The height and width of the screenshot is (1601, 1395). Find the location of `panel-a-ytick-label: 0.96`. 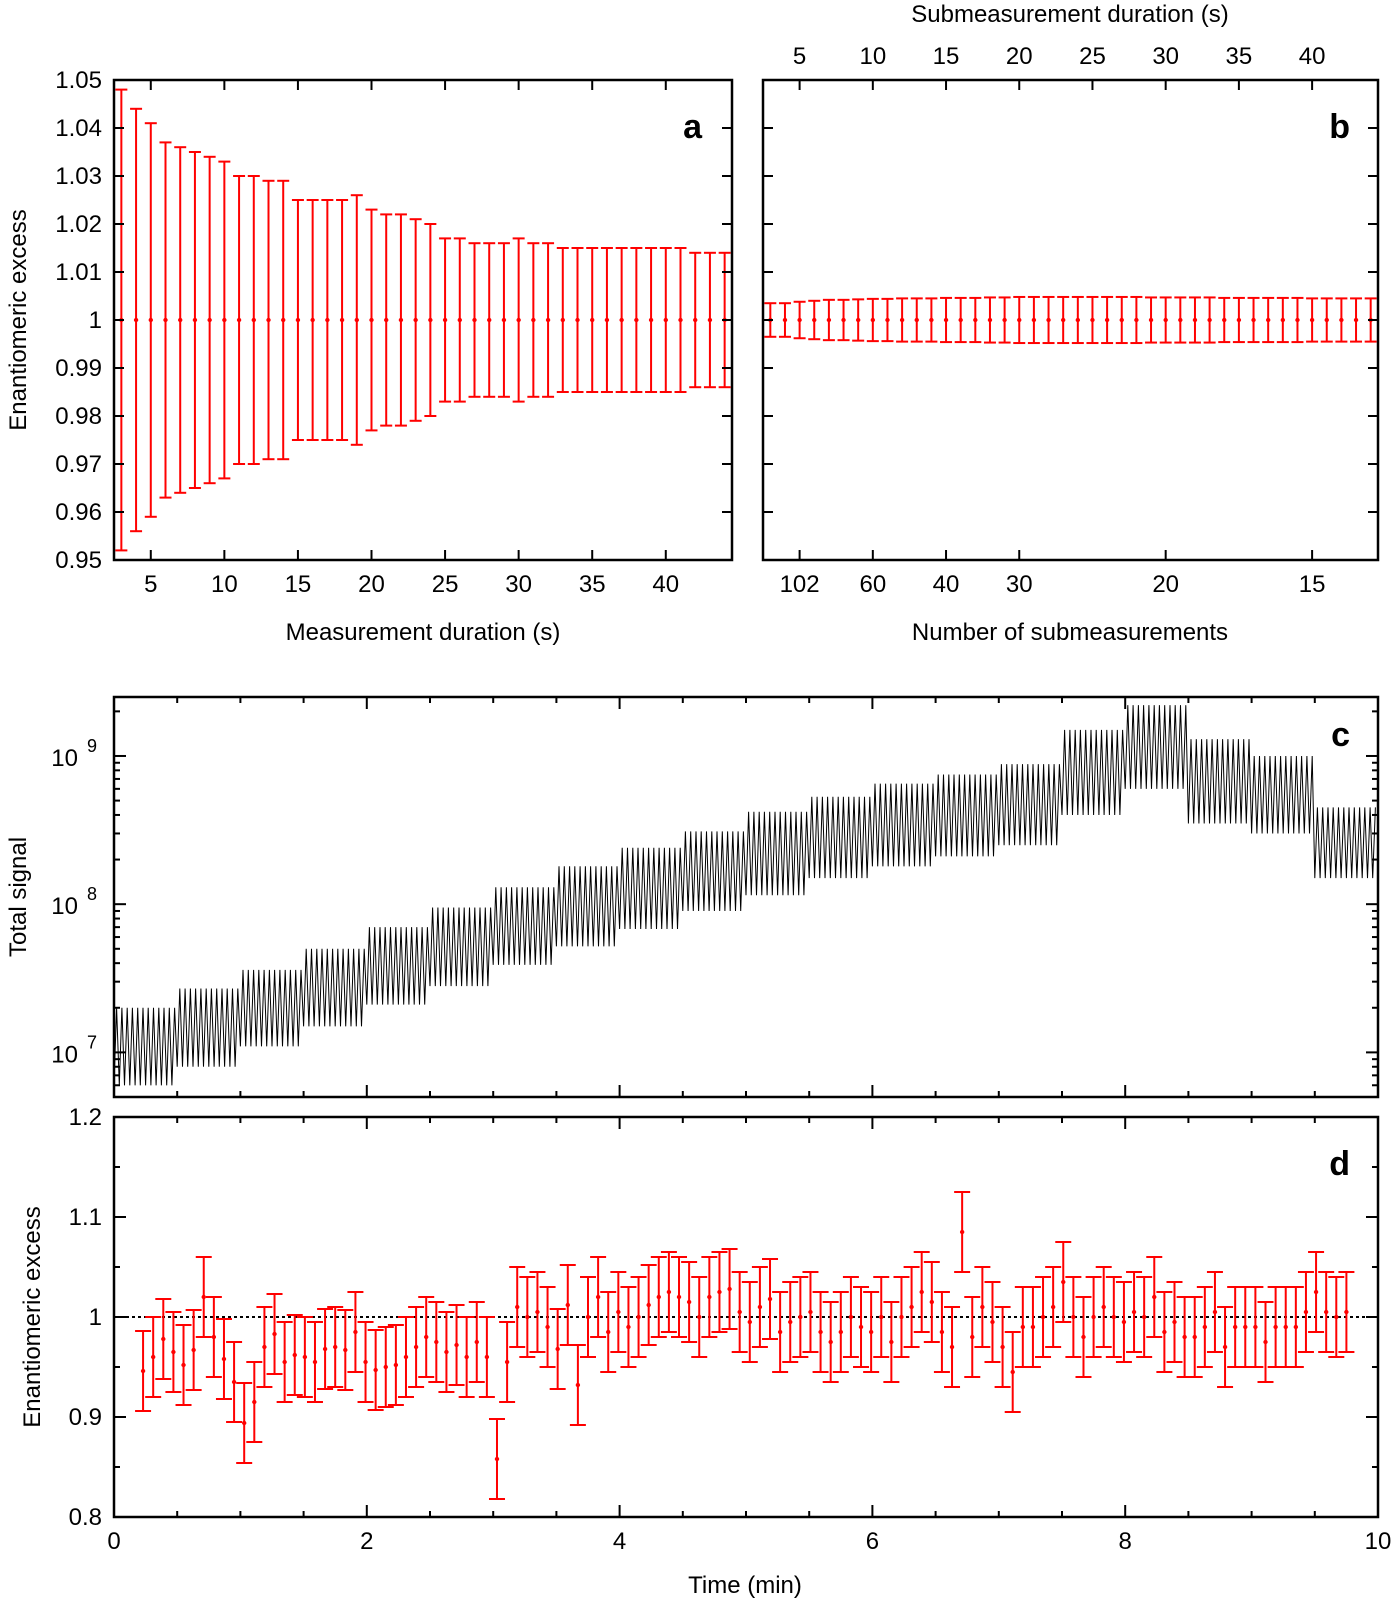

panel-a-ytick-label: 0.96 is located at coordinates (78, 512).